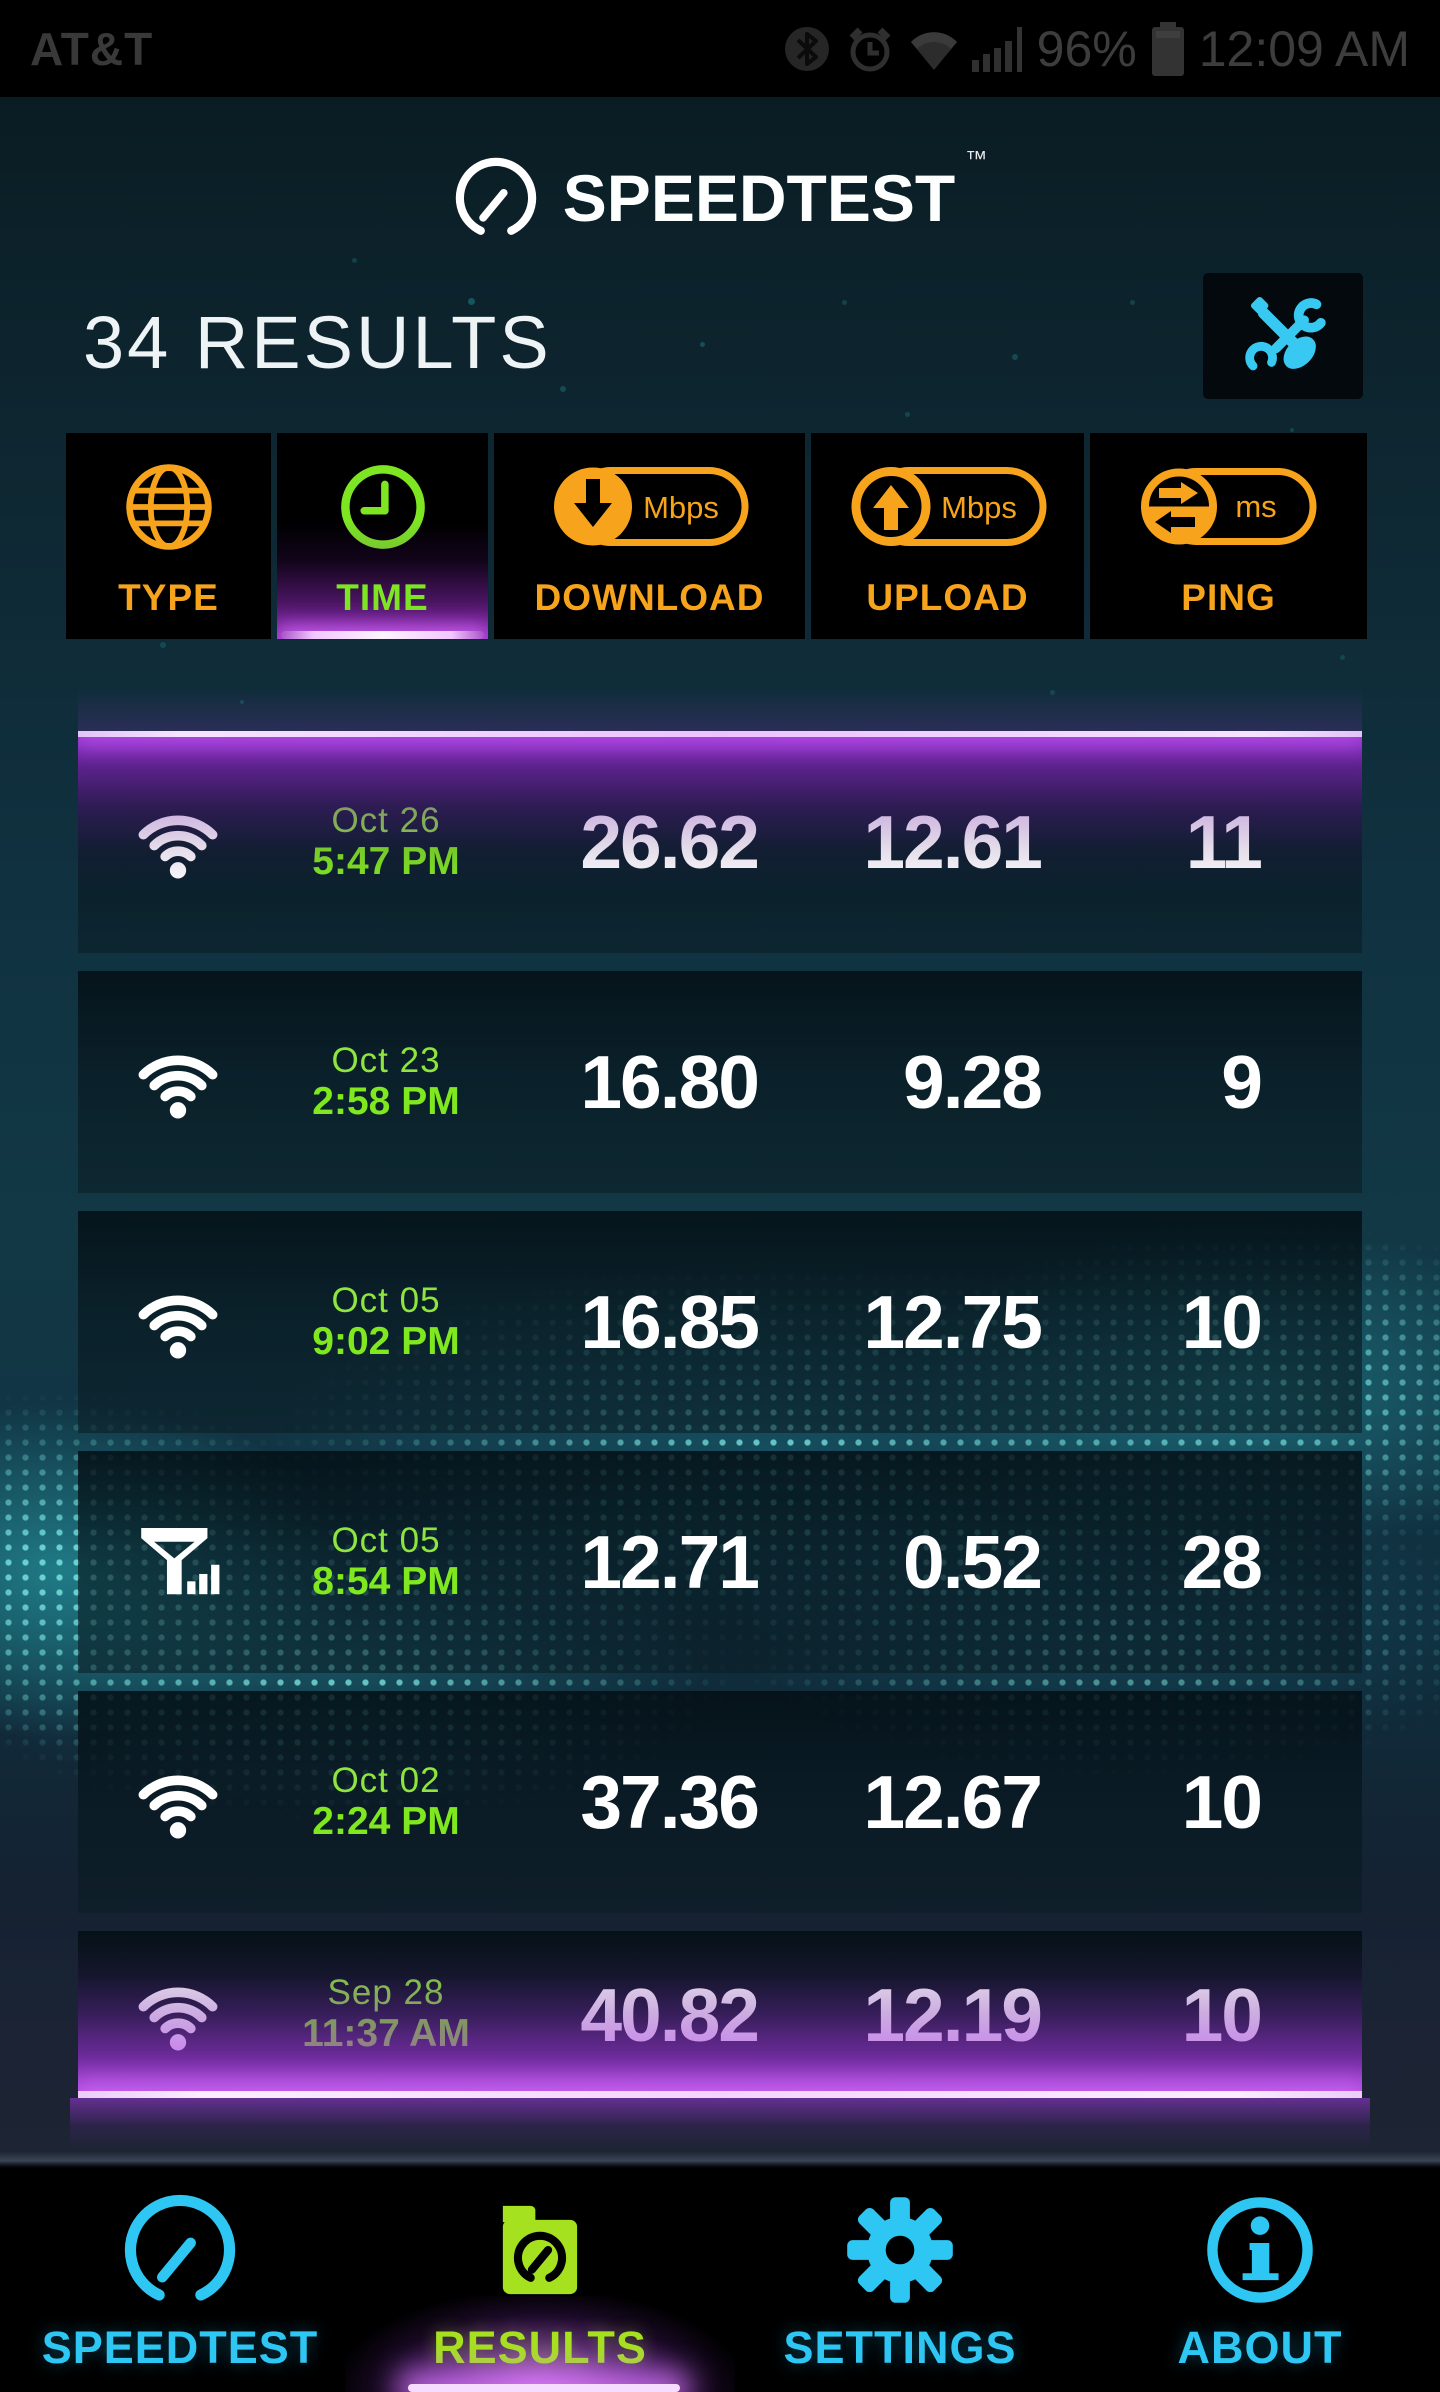 The height and width of the screenshot is (2392, 1440). Describe the element at coordinates (900, 2250) in the screenshot. I see `gear-icon` at that location.